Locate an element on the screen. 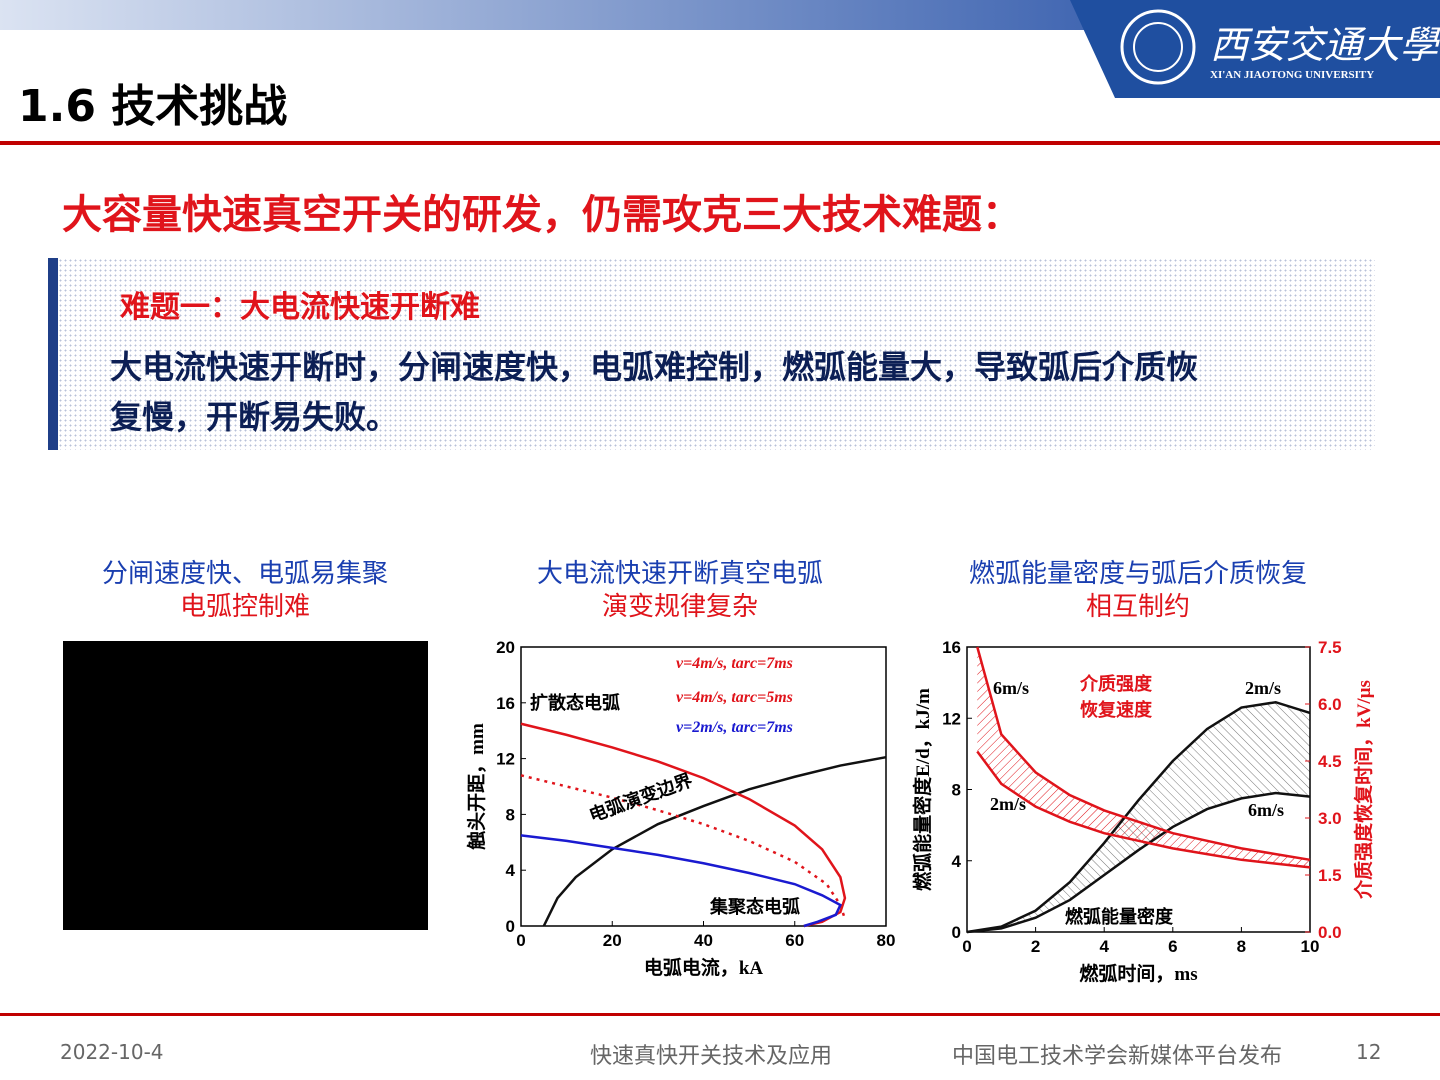 The width and height of the screenshot is (1440, 1080). panel-caption: 电弧控制难 is located at coordinates (245, 607).